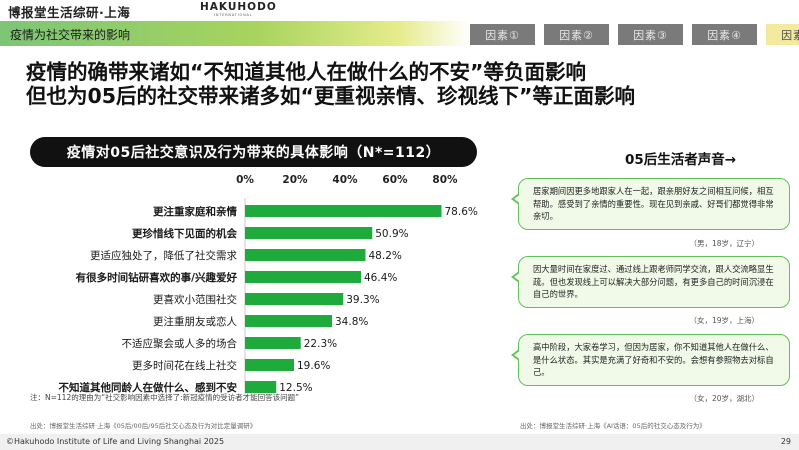  What do you see at coordinates (385, 256) in the screenshot?
I see `bar-value-label: 48.2%` at bounding box center [385, 256].